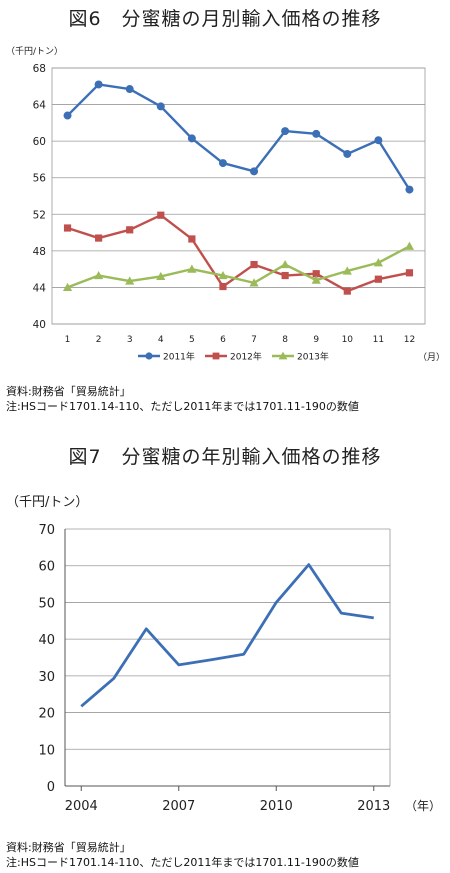 The width and height of the screenshot is (450, 873). I want to click on chart1-y-tick-label: 60, so click(39, 142).